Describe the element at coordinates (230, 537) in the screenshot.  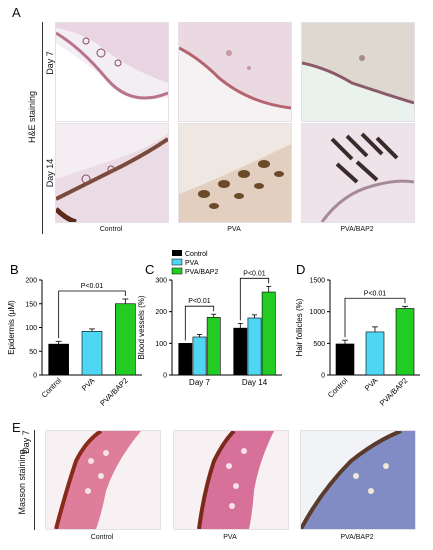
I see `panel-e-col-label-pva: PVA` at that location.